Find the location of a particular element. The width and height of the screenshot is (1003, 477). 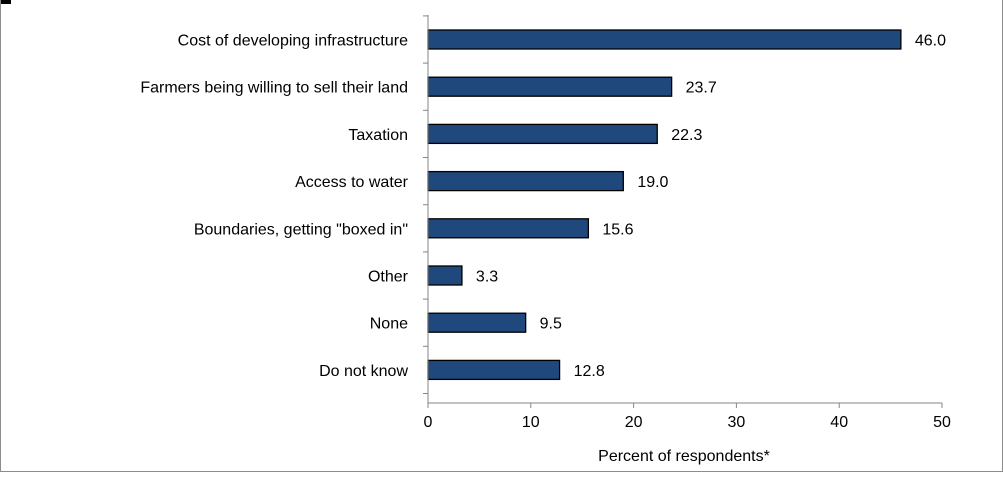

value-label: 15.6 is located at coordinates (617, 229).